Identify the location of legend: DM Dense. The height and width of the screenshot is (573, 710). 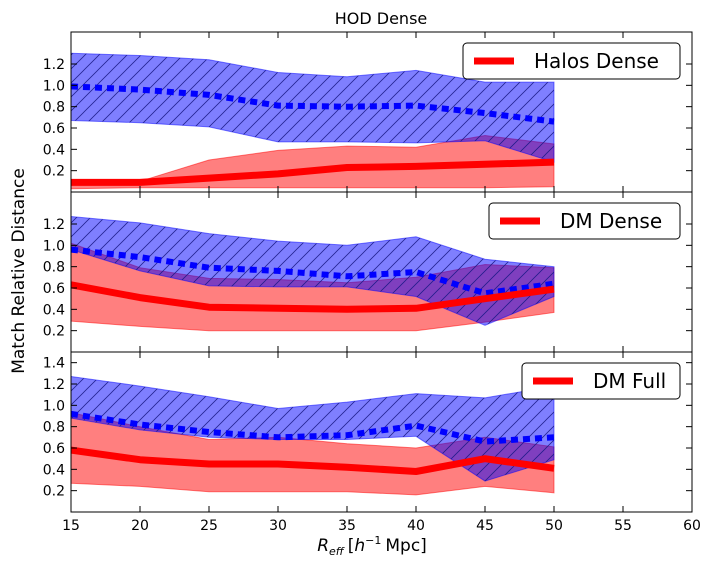
(584, 221).